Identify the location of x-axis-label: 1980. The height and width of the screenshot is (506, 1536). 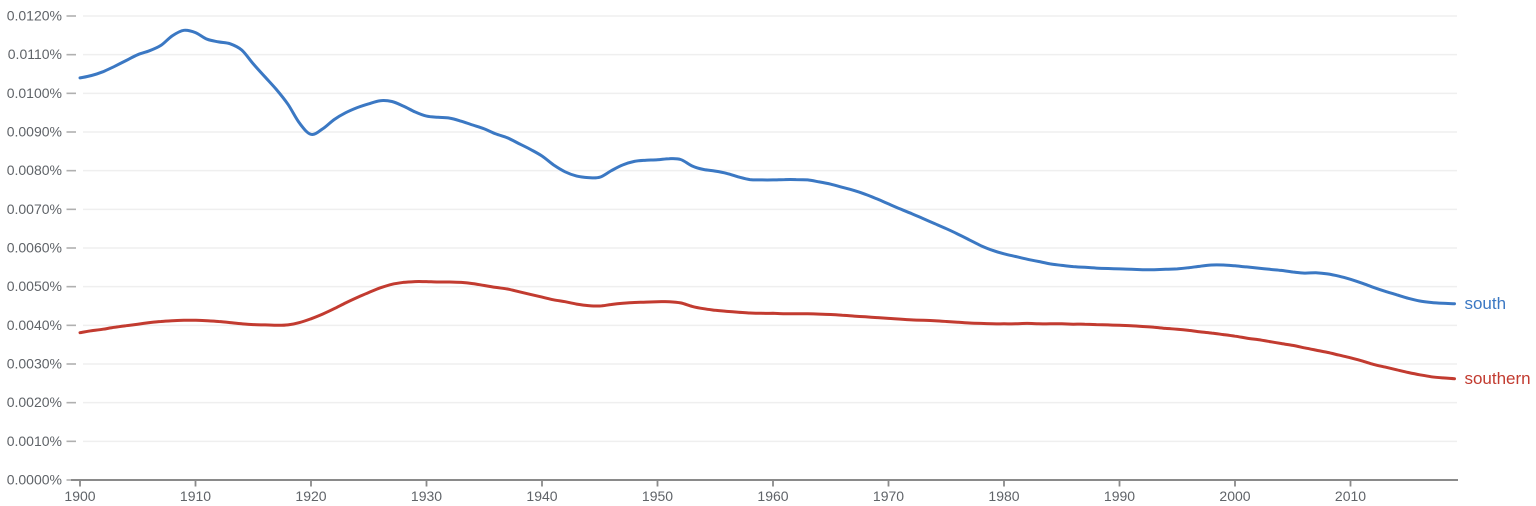
(1003, 496).